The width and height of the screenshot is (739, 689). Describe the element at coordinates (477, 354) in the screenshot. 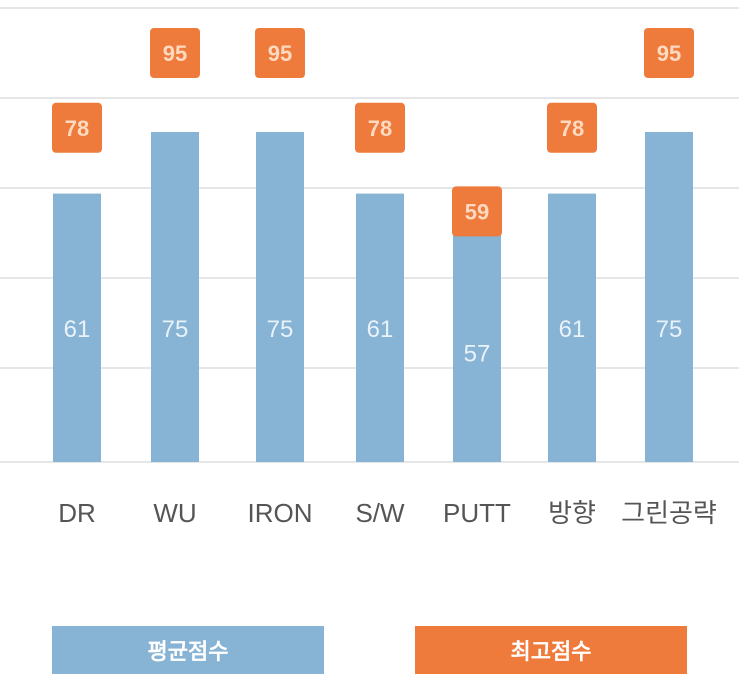

I see `bar-average-value-label: 57` at that location.